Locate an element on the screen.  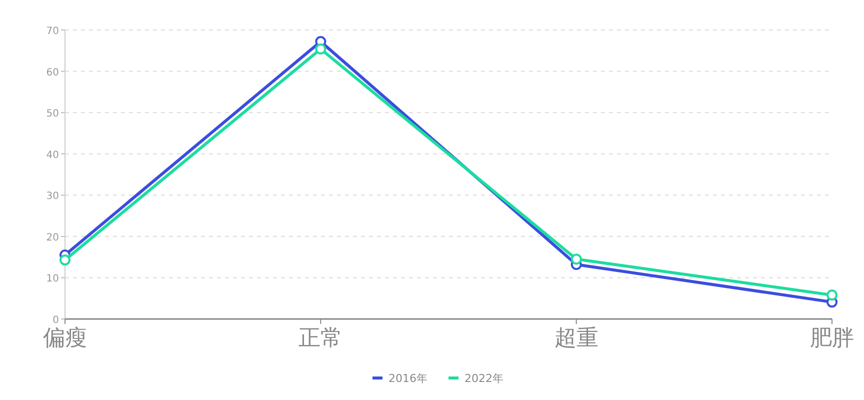
y-tick-label: 50 is located at coordinates (52, 114).